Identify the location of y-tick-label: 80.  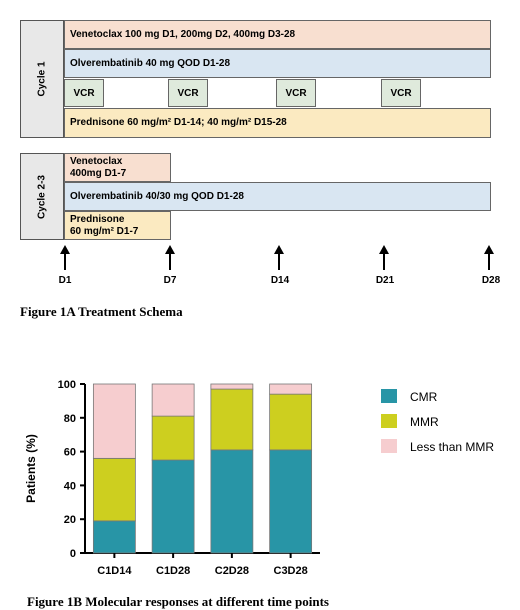
(70, 419).